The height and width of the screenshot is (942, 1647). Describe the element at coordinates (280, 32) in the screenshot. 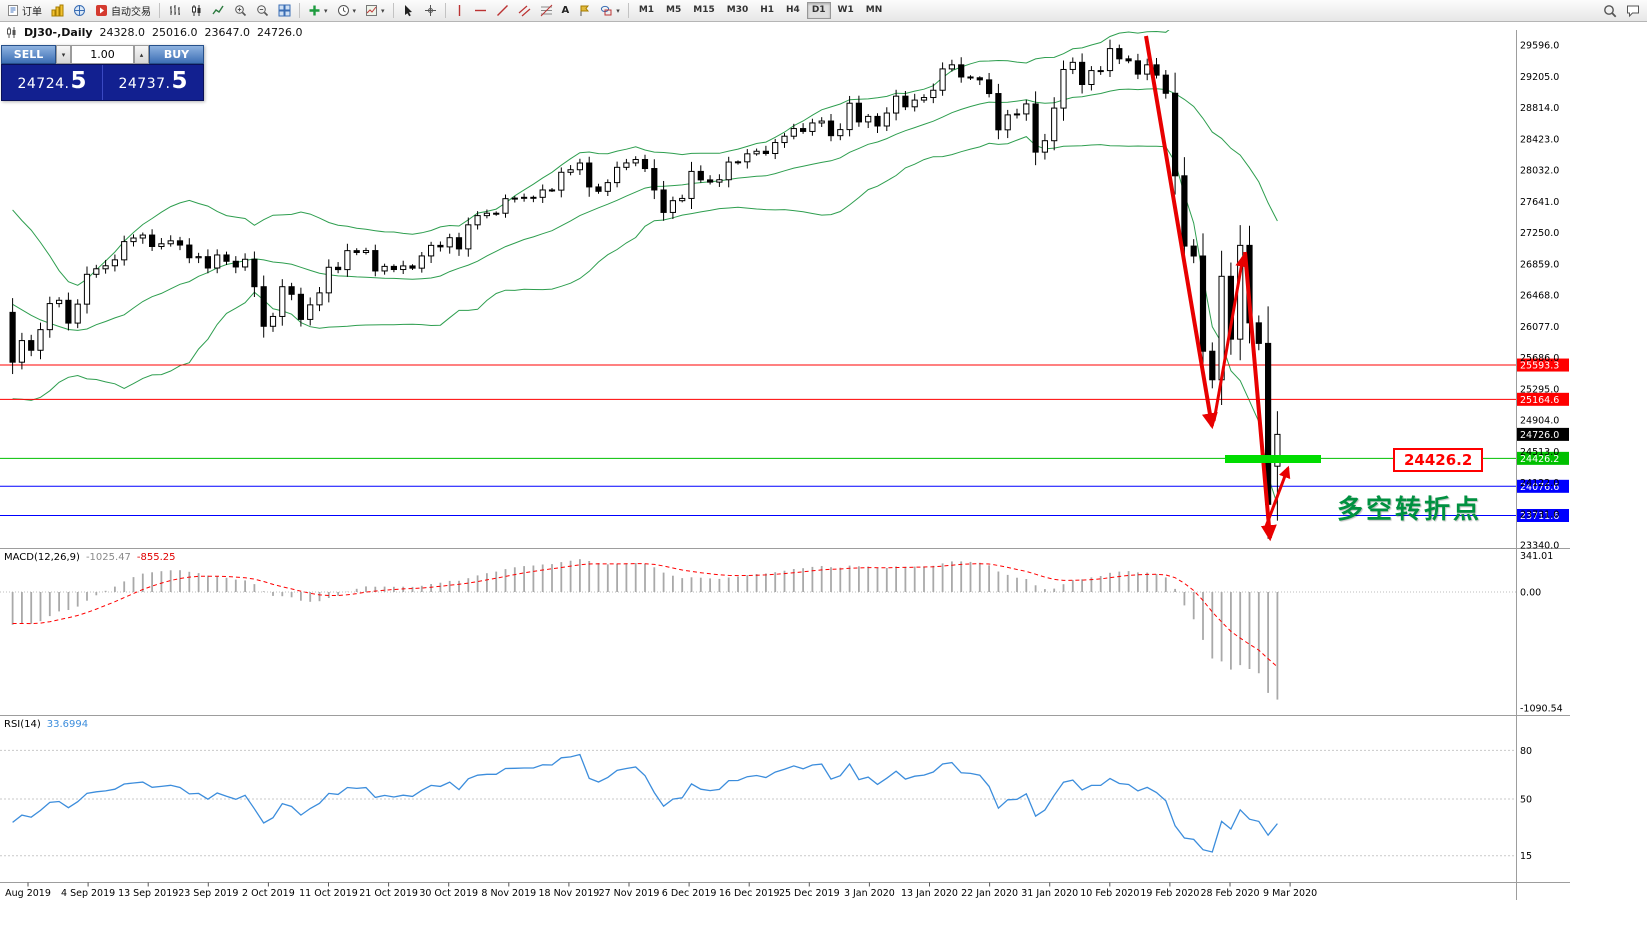

I see `ohlc-close: 24726.0` at that location.